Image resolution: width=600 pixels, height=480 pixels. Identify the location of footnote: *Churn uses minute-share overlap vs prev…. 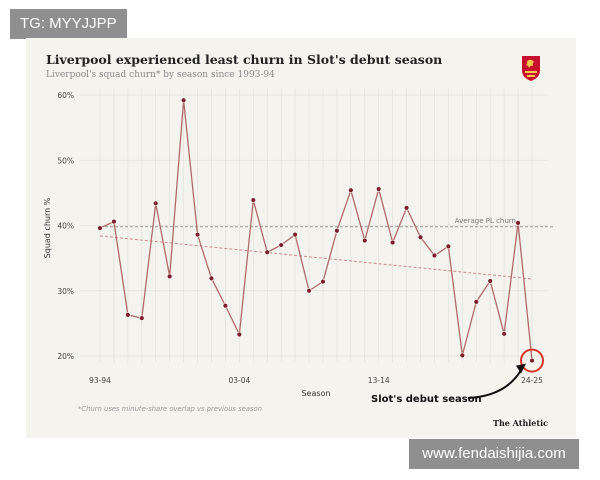
(170, 409).